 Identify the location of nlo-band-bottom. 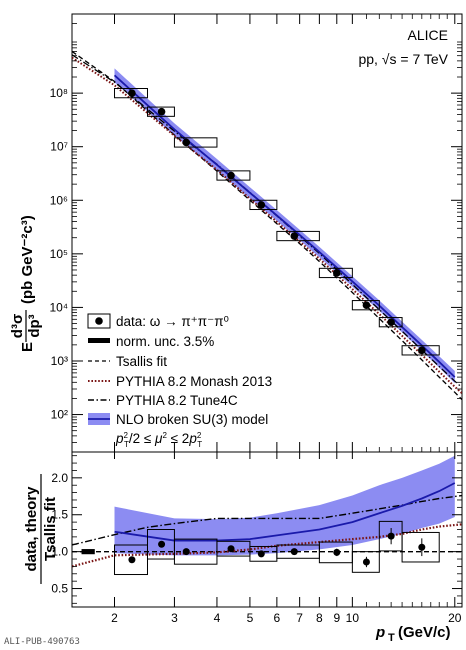
(284, 505).